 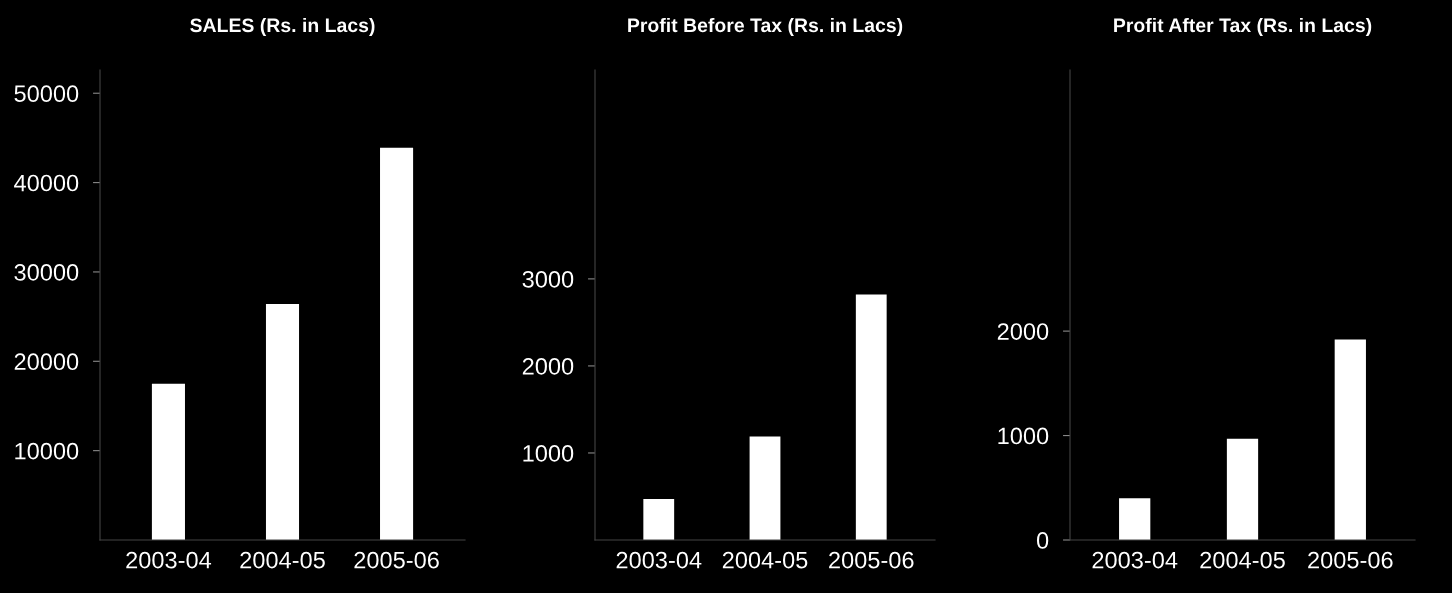 What do you see at coordinates (1042, 540) in the screenshot?
I see `y-tick-label: 0` at bounding box center [1042, 540].